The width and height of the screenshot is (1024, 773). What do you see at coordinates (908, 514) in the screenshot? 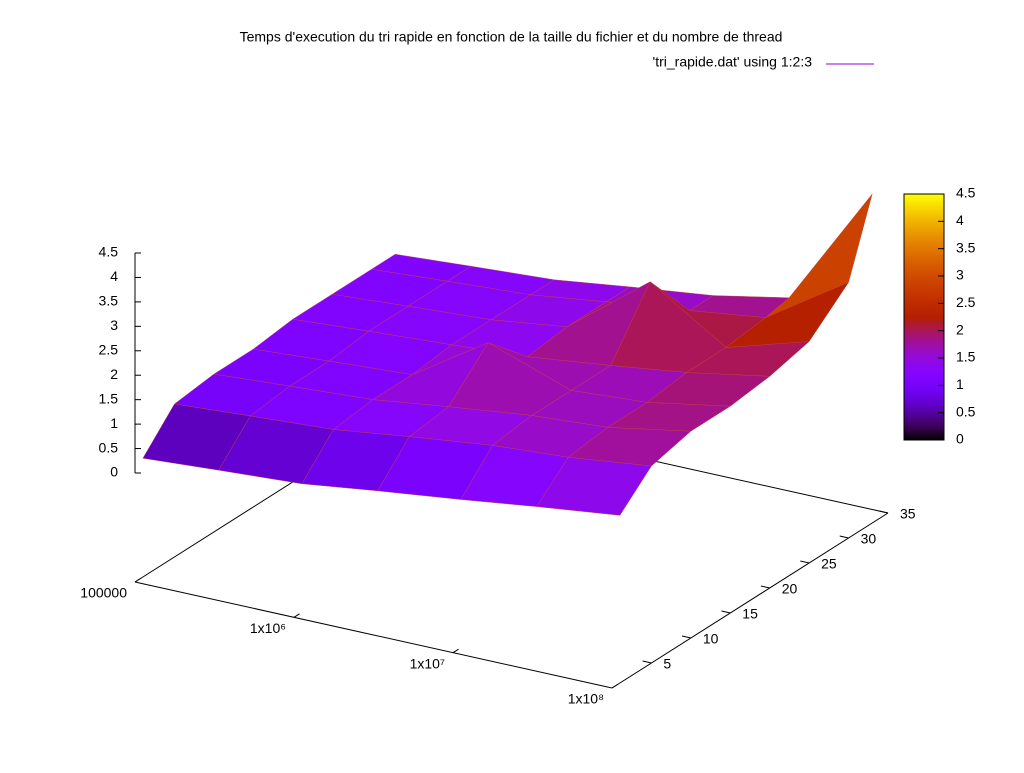
I see `y-tick-label: 35` at bounding box center [908, 514].